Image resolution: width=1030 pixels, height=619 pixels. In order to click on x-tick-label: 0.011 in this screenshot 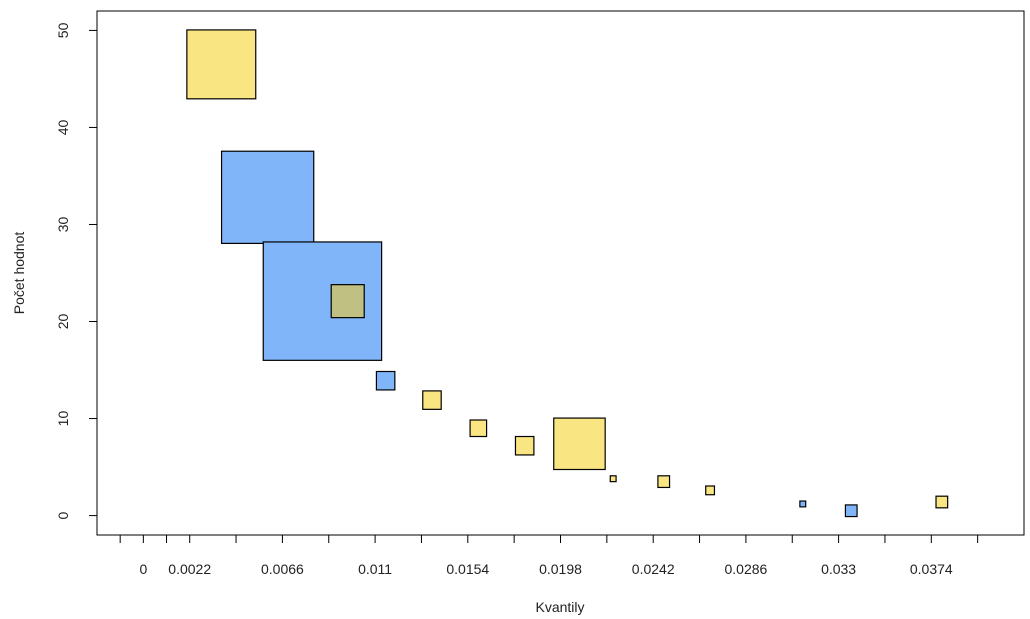, I will do `click(375, 569)`.